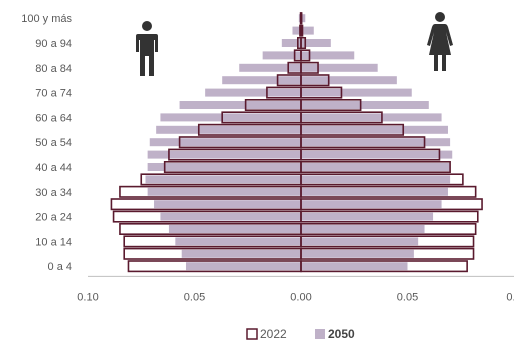 The width and height of the screenshot is (514, 340). Describe the element at coordinates (53, 218) in the screenshot. I see `age-label: 20 a 24` at that location.